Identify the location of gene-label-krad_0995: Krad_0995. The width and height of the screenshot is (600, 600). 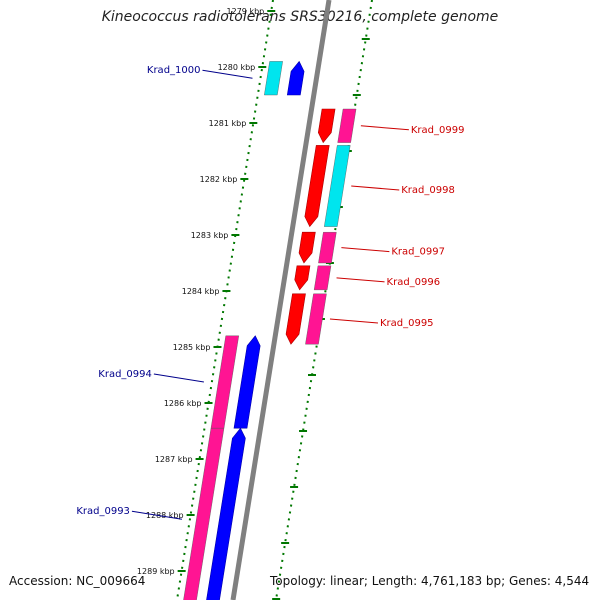
(407, 323).